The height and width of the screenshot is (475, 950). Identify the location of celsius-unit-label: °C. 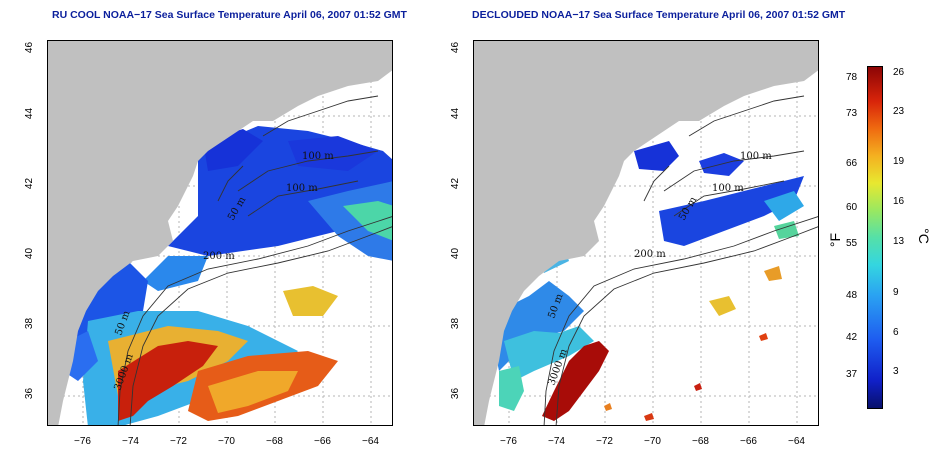
(923, 236).